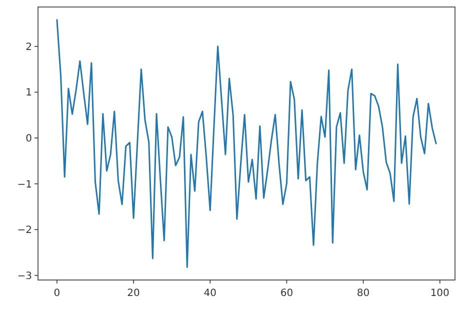 This screenshot has height=321, width=469. What do you see at coordinates (29, 47) in the screenshot?
I see `y-tick-label: 2` at bounding box center [29, 47].